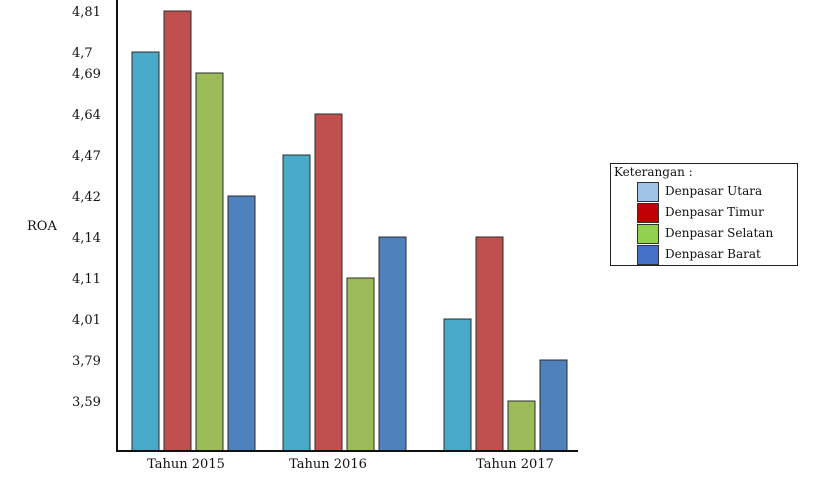  Describe the element at coordinates (186, 464) in the screenshot. I see `x-category-label: Tahun 2015` at that location.